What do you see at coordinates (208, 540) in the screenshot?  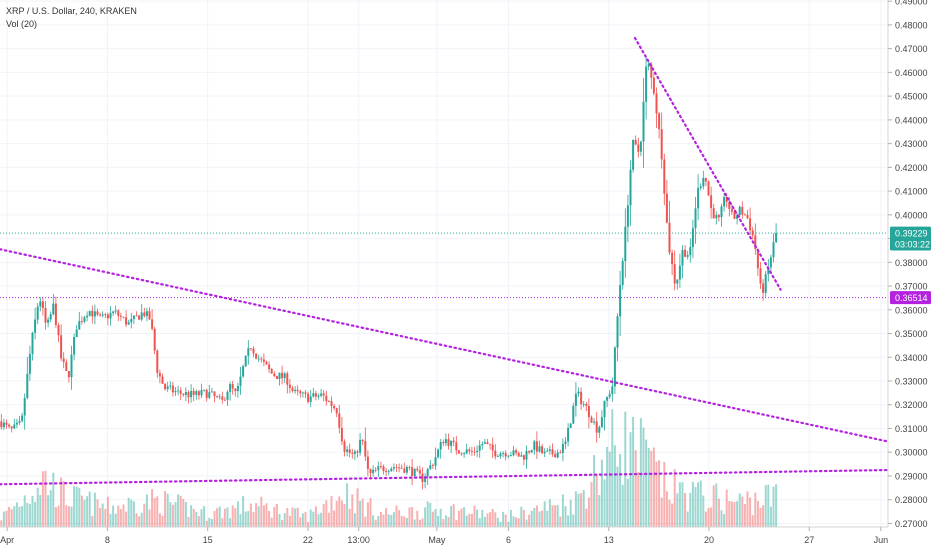 I see `time-tick-label: 15` at bounding box center [208, 540].